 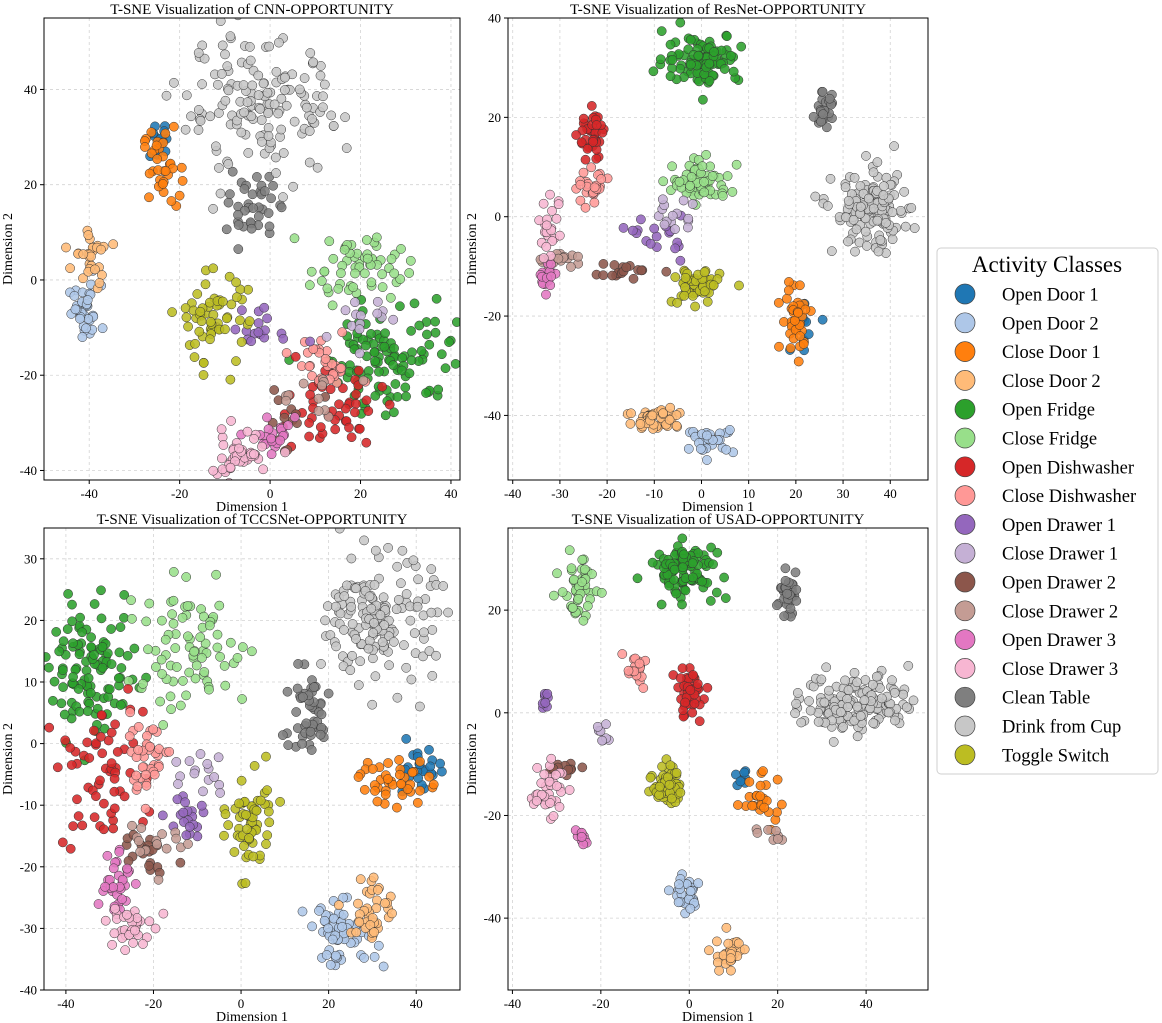 I want to click on legend-label: Open Door 1, so click(x=1050, y=296).